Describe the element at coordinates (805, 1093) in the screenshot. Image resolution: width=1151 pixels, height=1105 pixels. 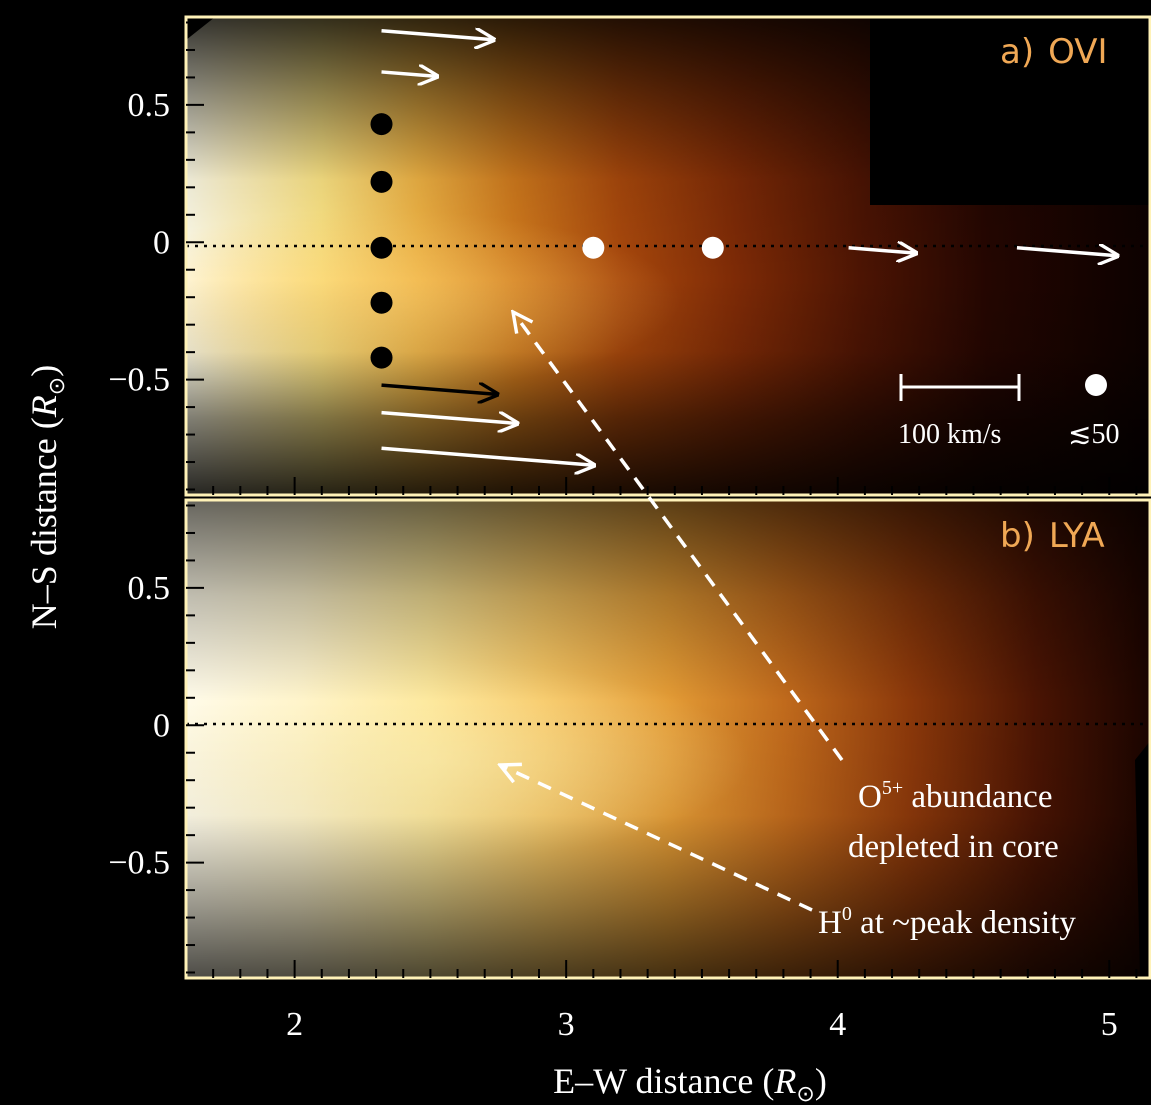
I see `x-axis-sun-symbol: ⊙` at that location.